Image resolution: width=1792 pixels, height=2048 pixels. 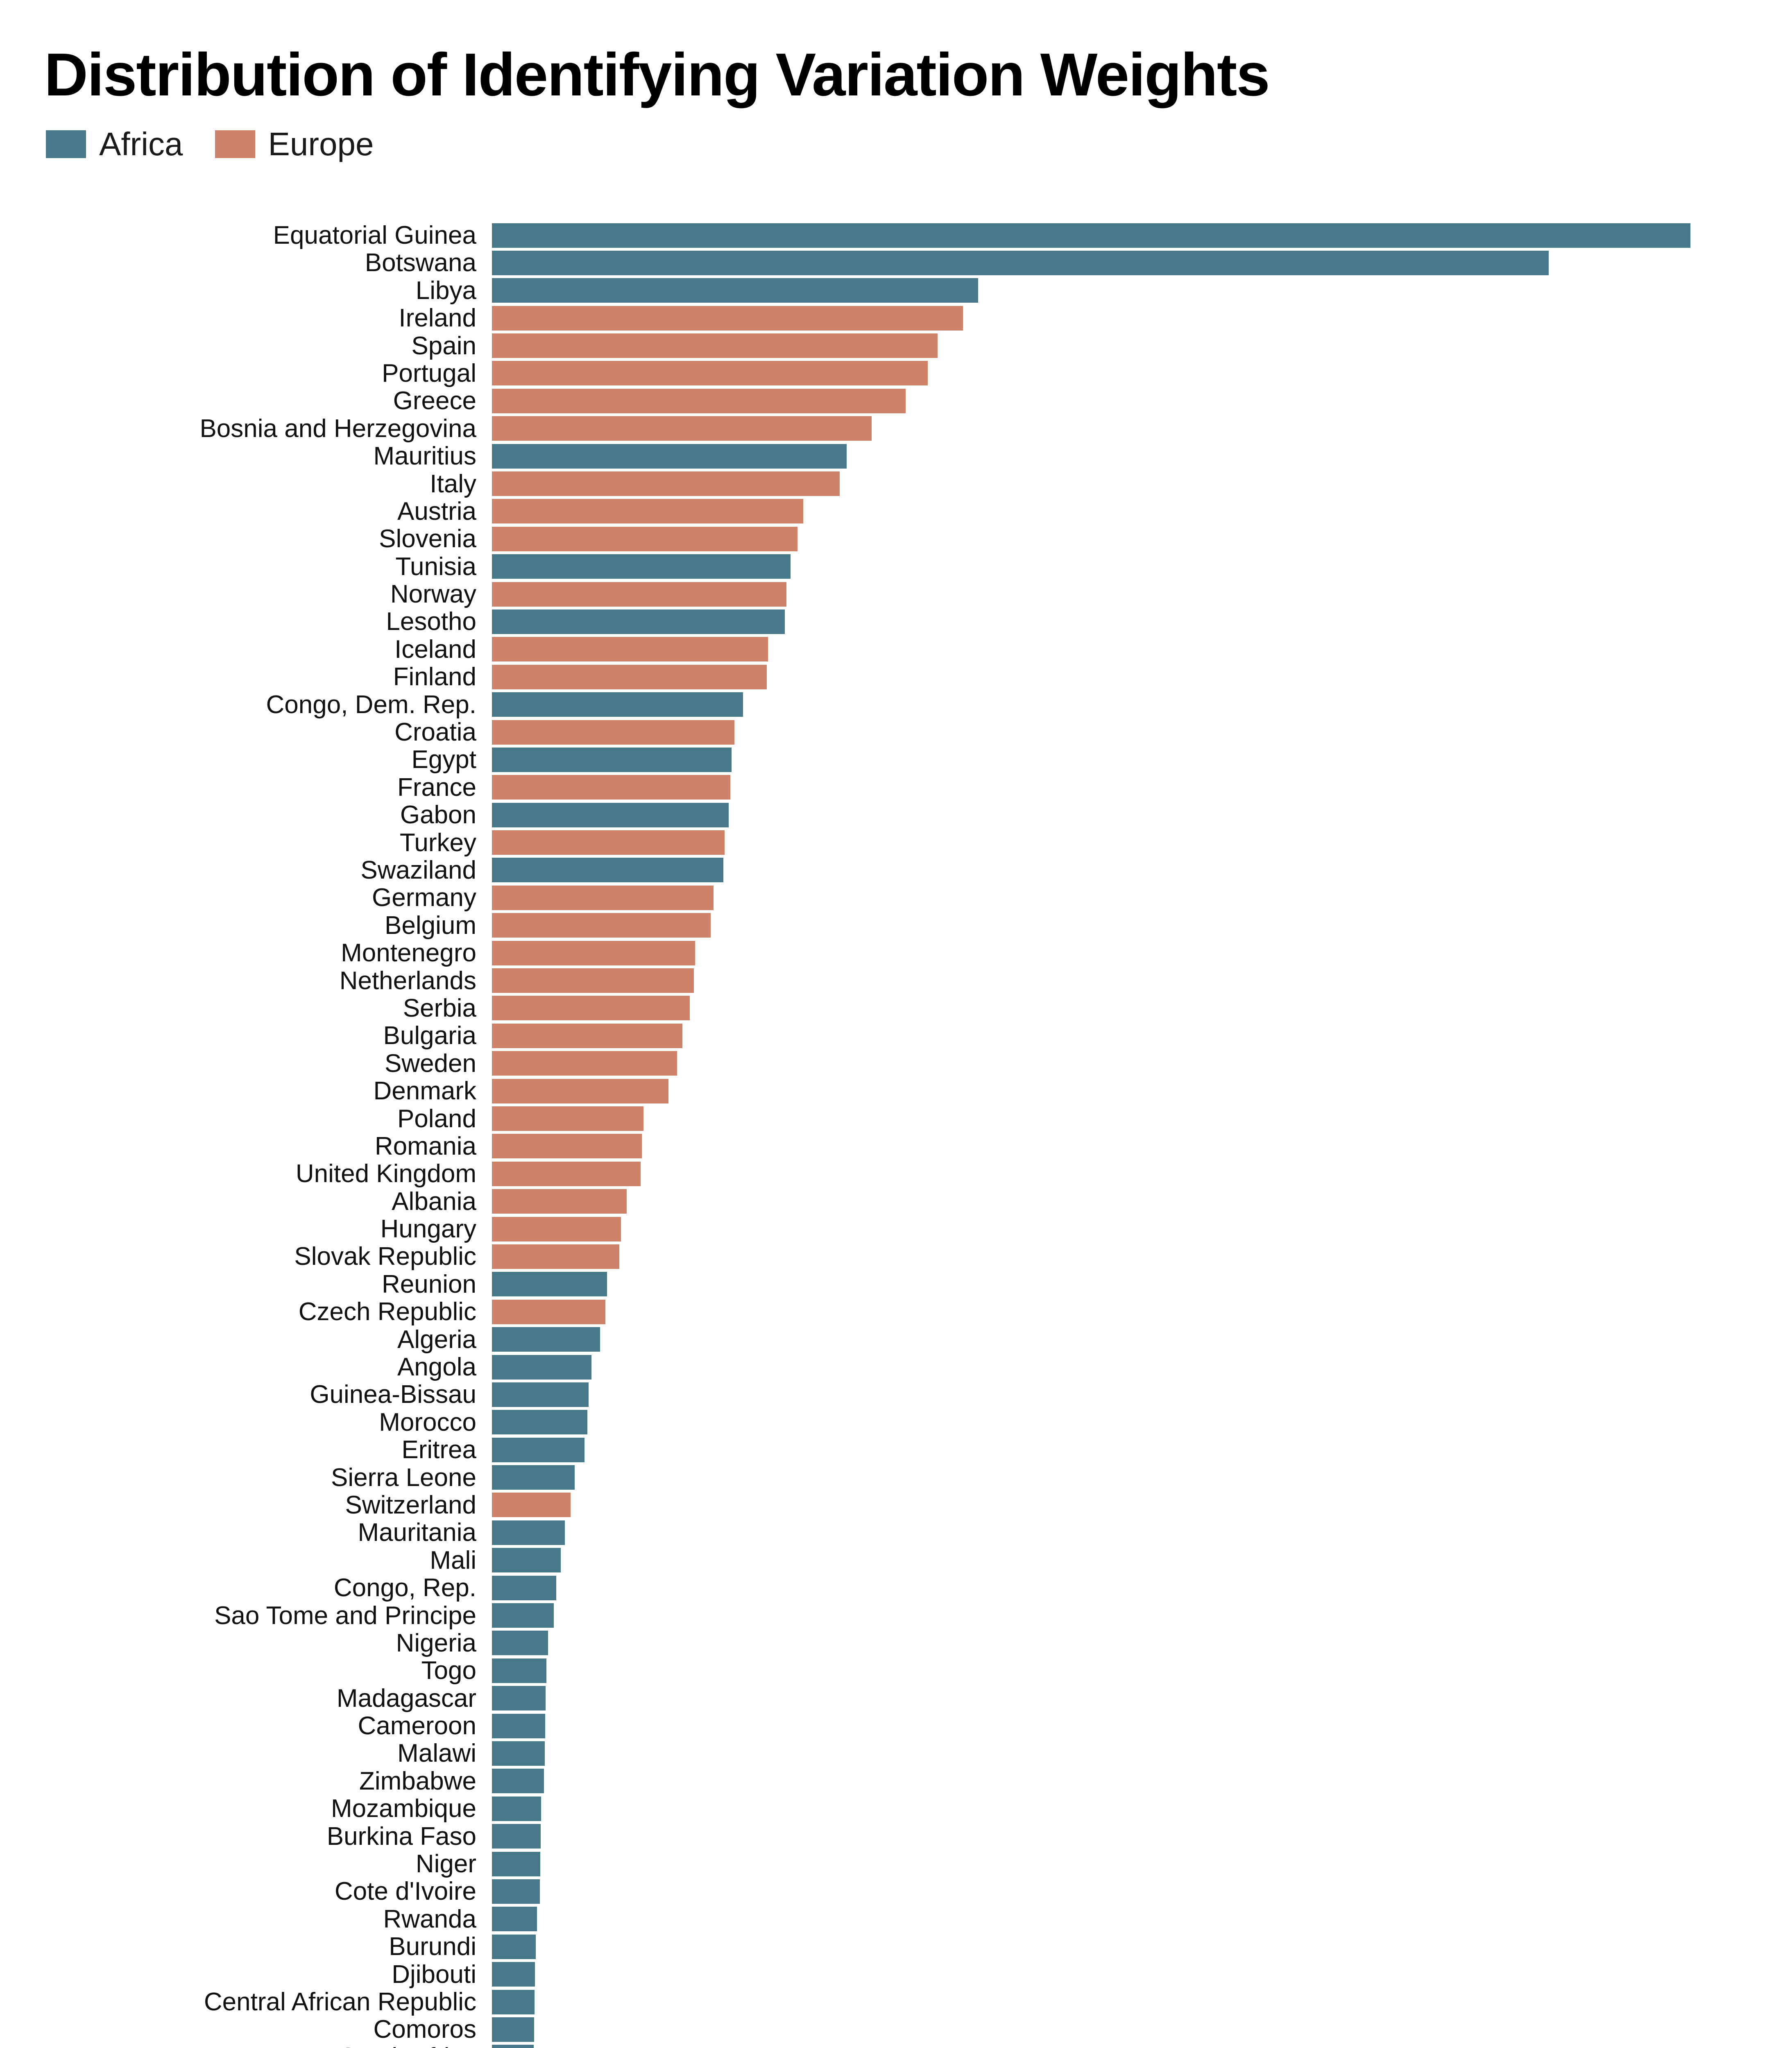 What do you see at coordinates (436, 511) in the screenshot?
I see `country-label: Austria` at bounding box center [436, 511].